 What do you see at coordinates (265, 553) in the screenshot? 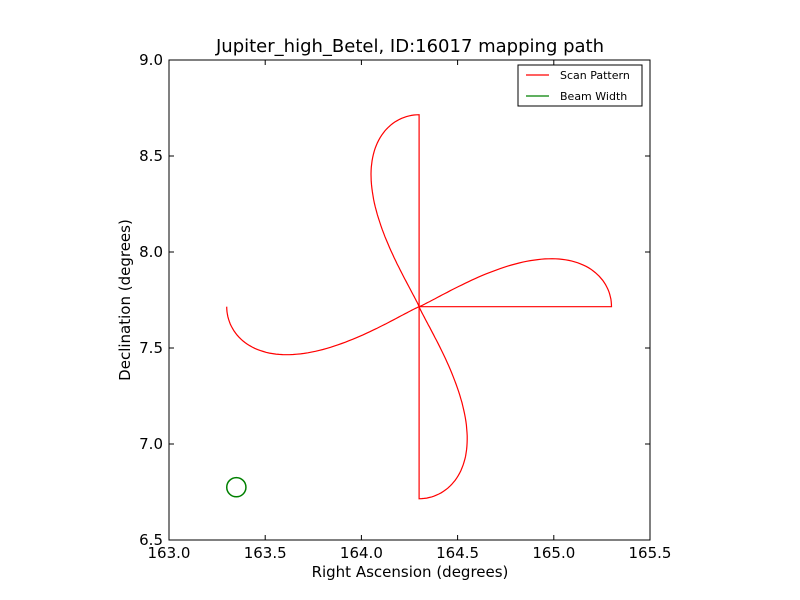
I see `x-tick-label: 163.5` at bounding box center [265, 553].